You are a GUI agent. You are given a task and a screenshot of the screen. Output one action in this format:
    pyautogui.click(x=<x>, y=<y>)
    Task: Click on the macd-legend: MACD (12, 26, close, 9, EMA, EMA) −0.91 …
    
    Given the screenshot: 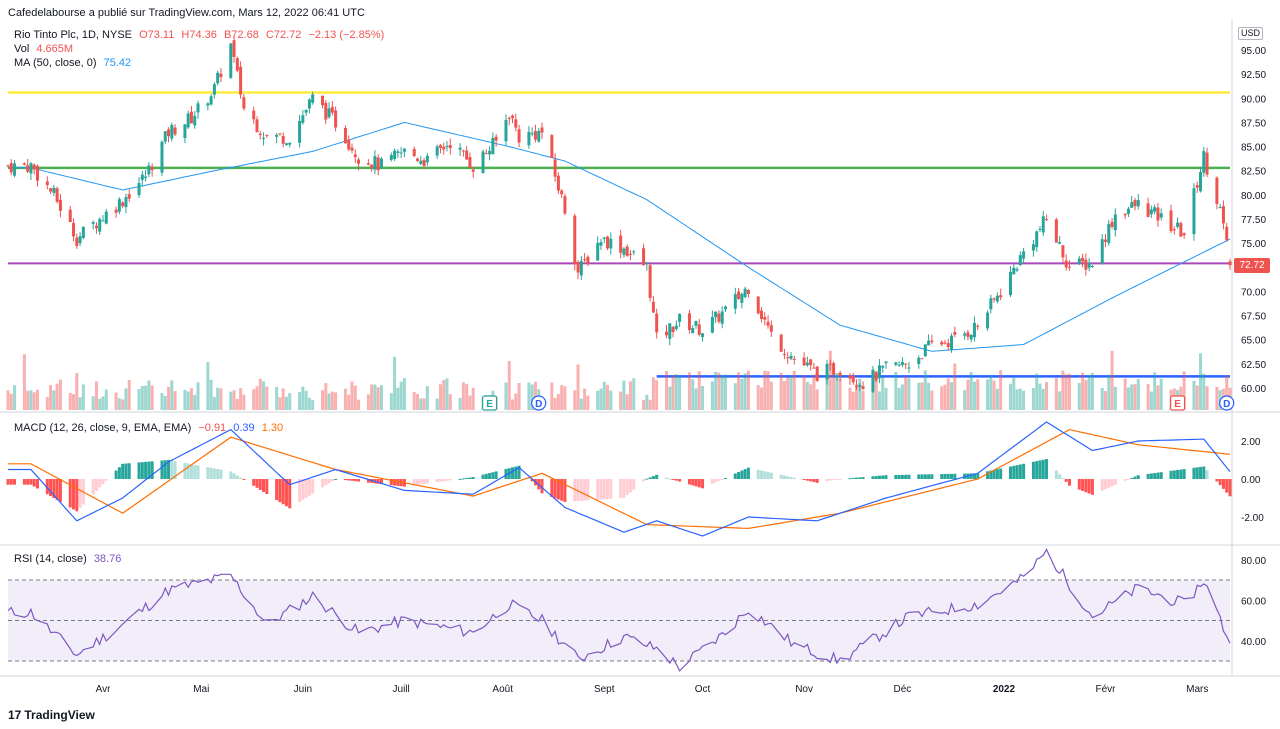 What is the action you would take?
    pyautogui.click(x=150, y=428)
    